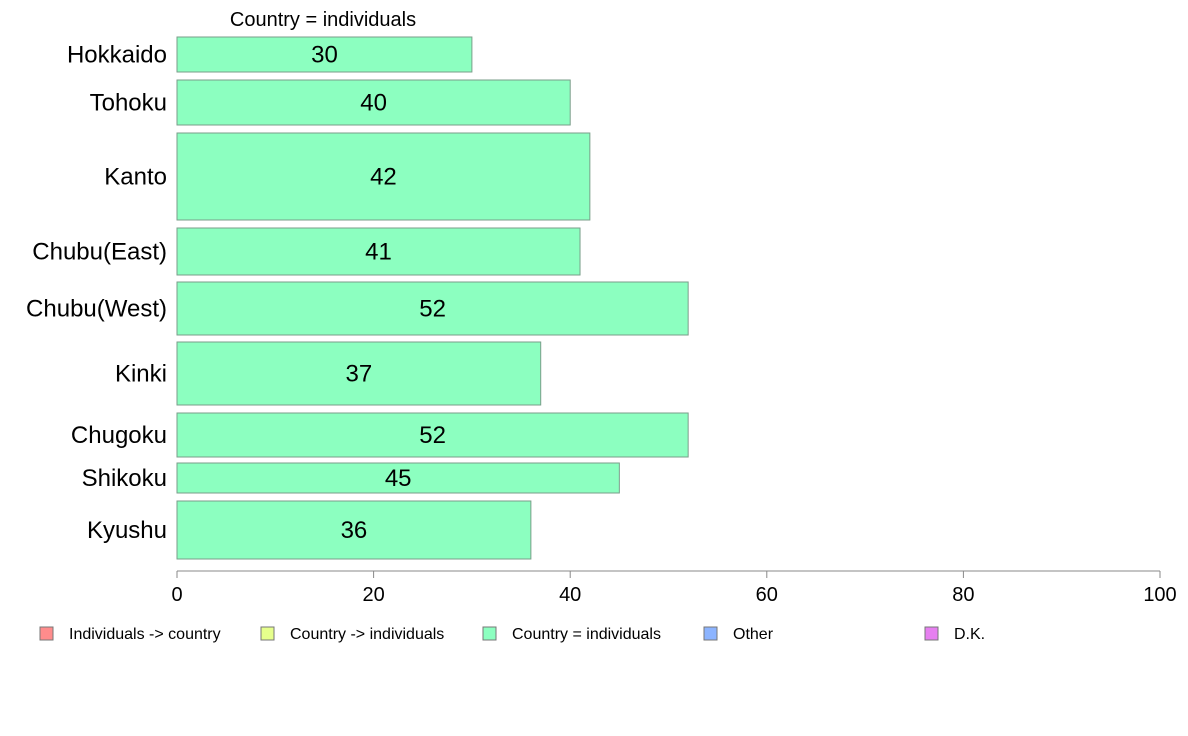 This screenshot has height=736, width=1188. Describe the element at coordinates (46, 633) in the screenshot. I see `legend-swatch-individuals-country` at that location.